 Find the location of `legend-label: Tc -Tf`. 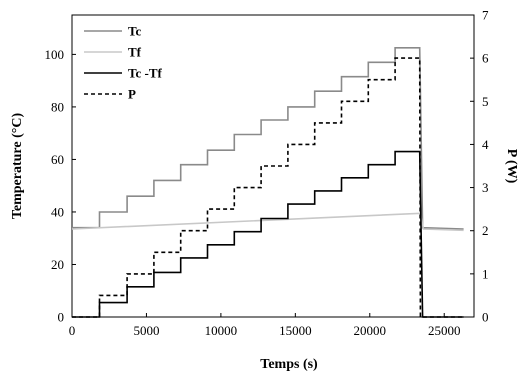

legend-label: Tc -Tf is located at coordinates (145, 73).